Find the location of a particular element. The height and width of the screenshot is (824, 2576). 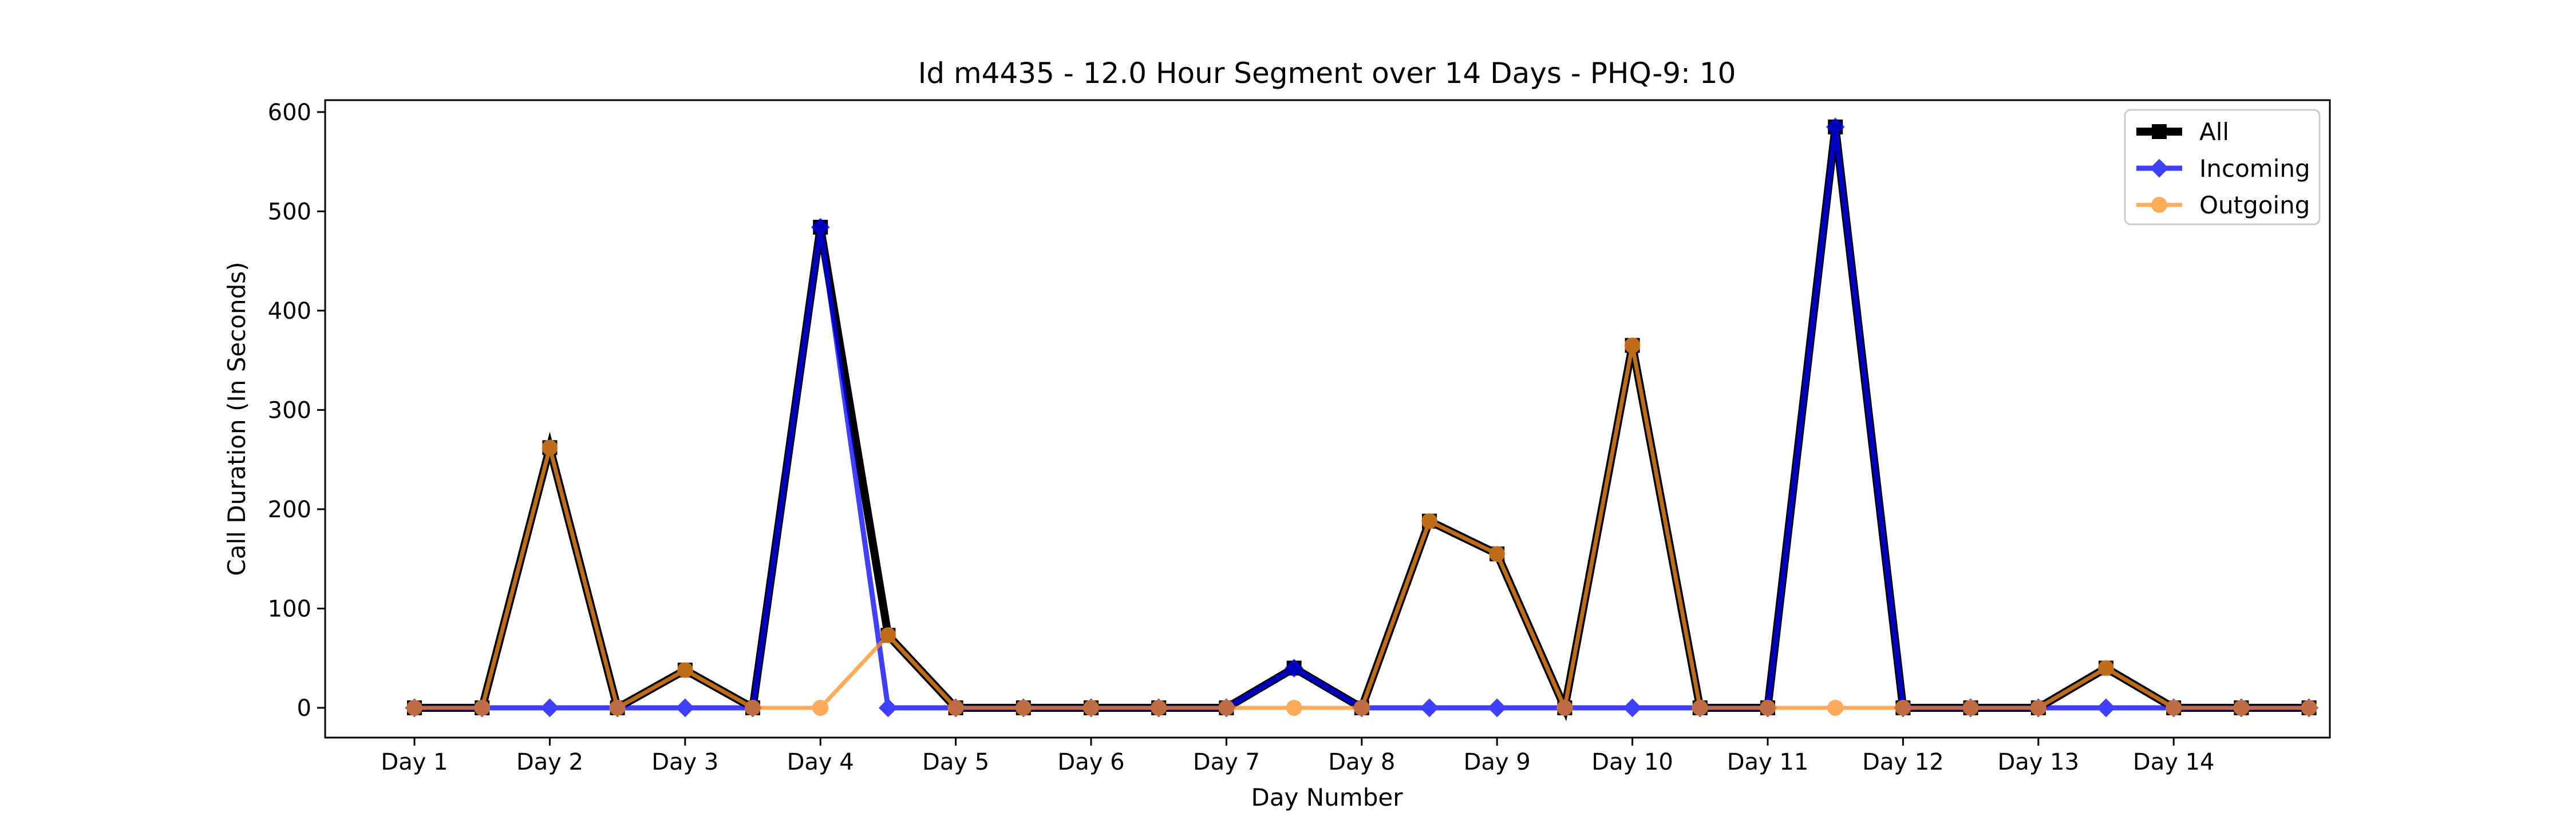

x-tick-label-4: Day 5 is located at coordinates (955, 762).